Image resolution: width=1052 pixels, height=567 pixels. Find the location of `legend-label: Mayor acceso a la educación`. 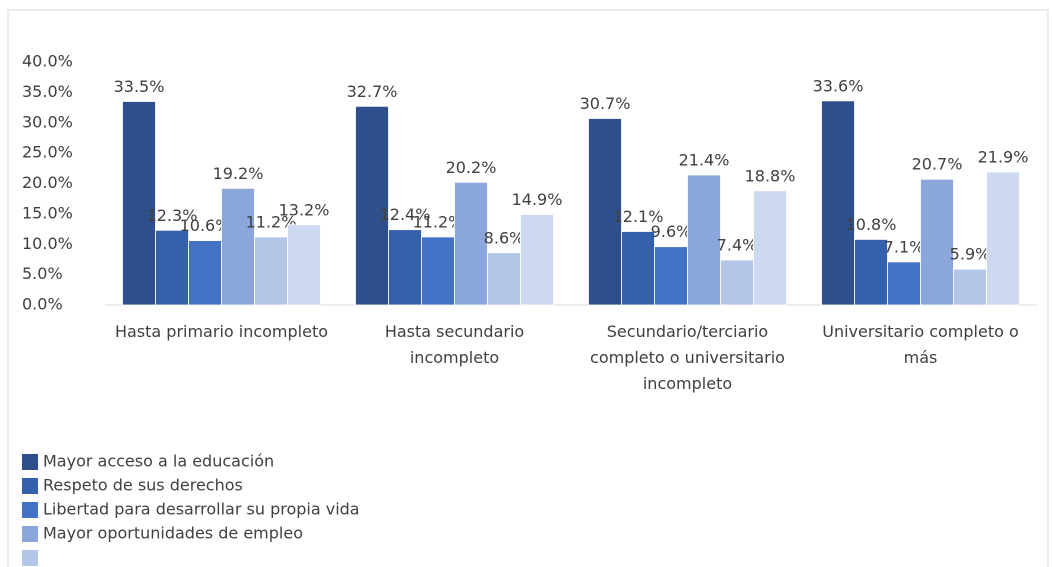

legend-label: Mayor acceso a la educación is located at coordinates (158, 461).